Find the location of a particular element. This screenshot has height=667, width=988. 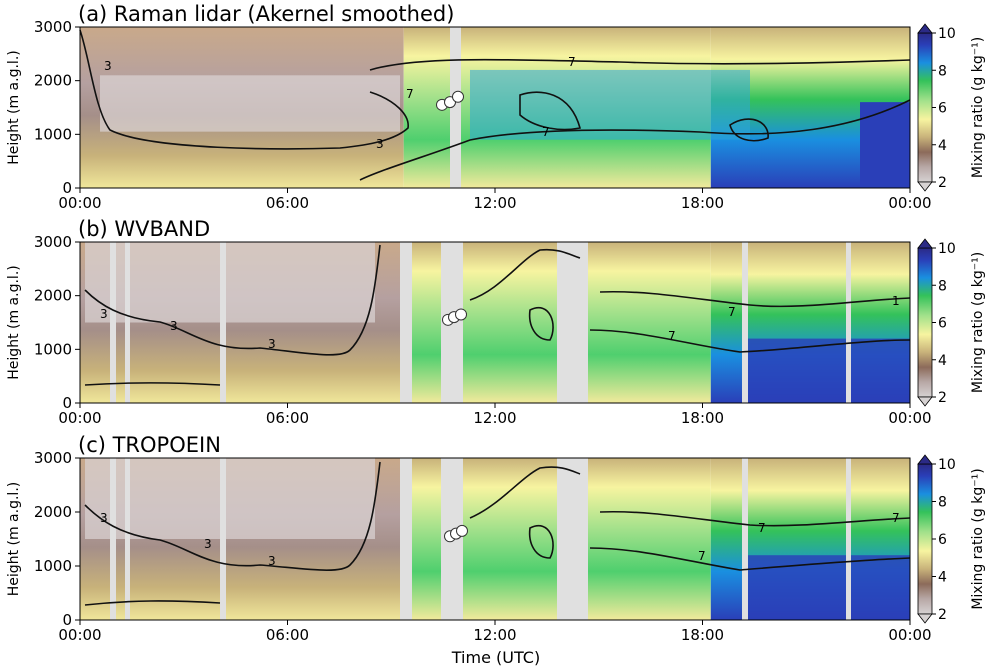

moist-layer-region is located at coordinates (610, 104).